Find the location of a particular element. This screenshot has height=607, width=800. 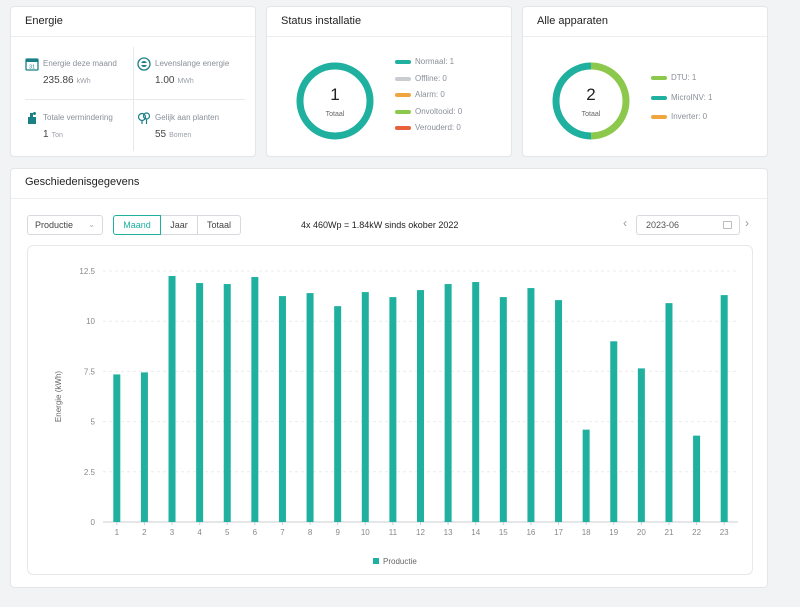

stat-value: 235.86 kWh is located at coordinates (67, 80).